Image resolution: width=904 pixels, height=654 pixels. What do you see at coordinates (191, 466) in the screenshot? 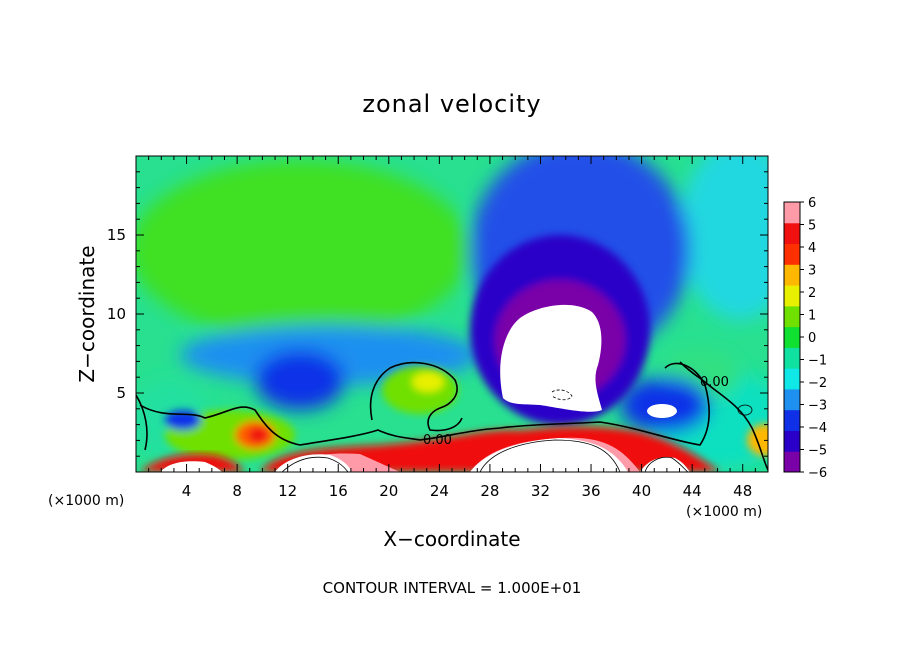
I see `field-white-surface-left2` at bounding box center [191, 466].